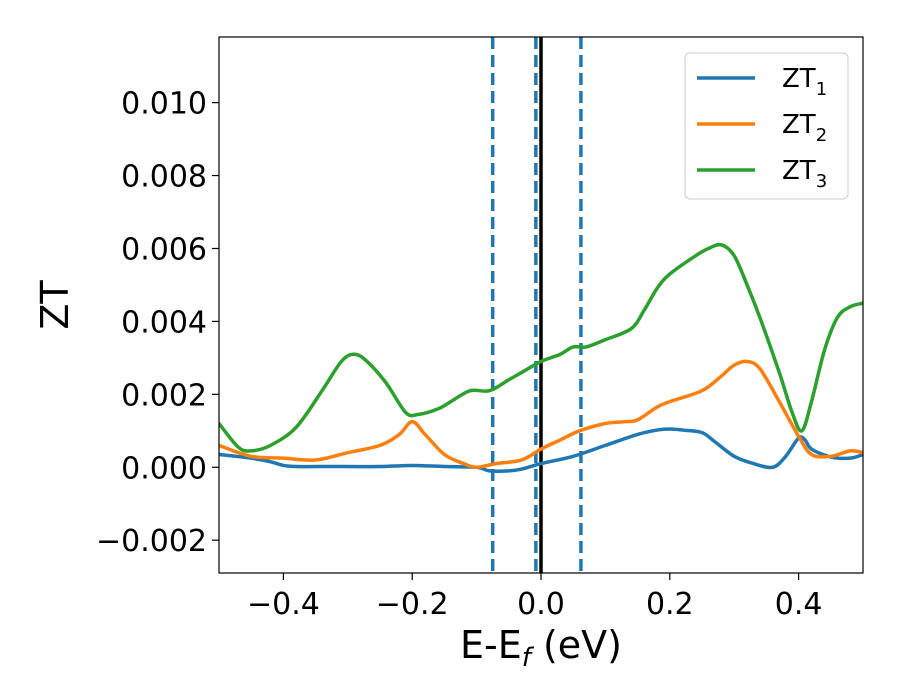 This screenshot has height=700, width=900. I want to click on reference-lines, so click(536, 305).